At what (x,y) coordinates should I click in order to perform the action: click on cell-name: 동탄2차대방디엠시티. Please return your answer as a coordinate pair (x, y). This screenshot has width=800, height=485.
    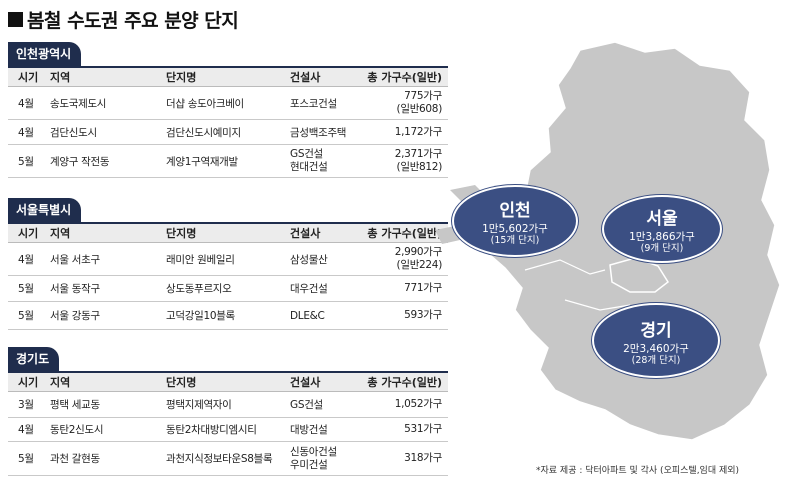
    Looking at the image, I should click on (211, 430).